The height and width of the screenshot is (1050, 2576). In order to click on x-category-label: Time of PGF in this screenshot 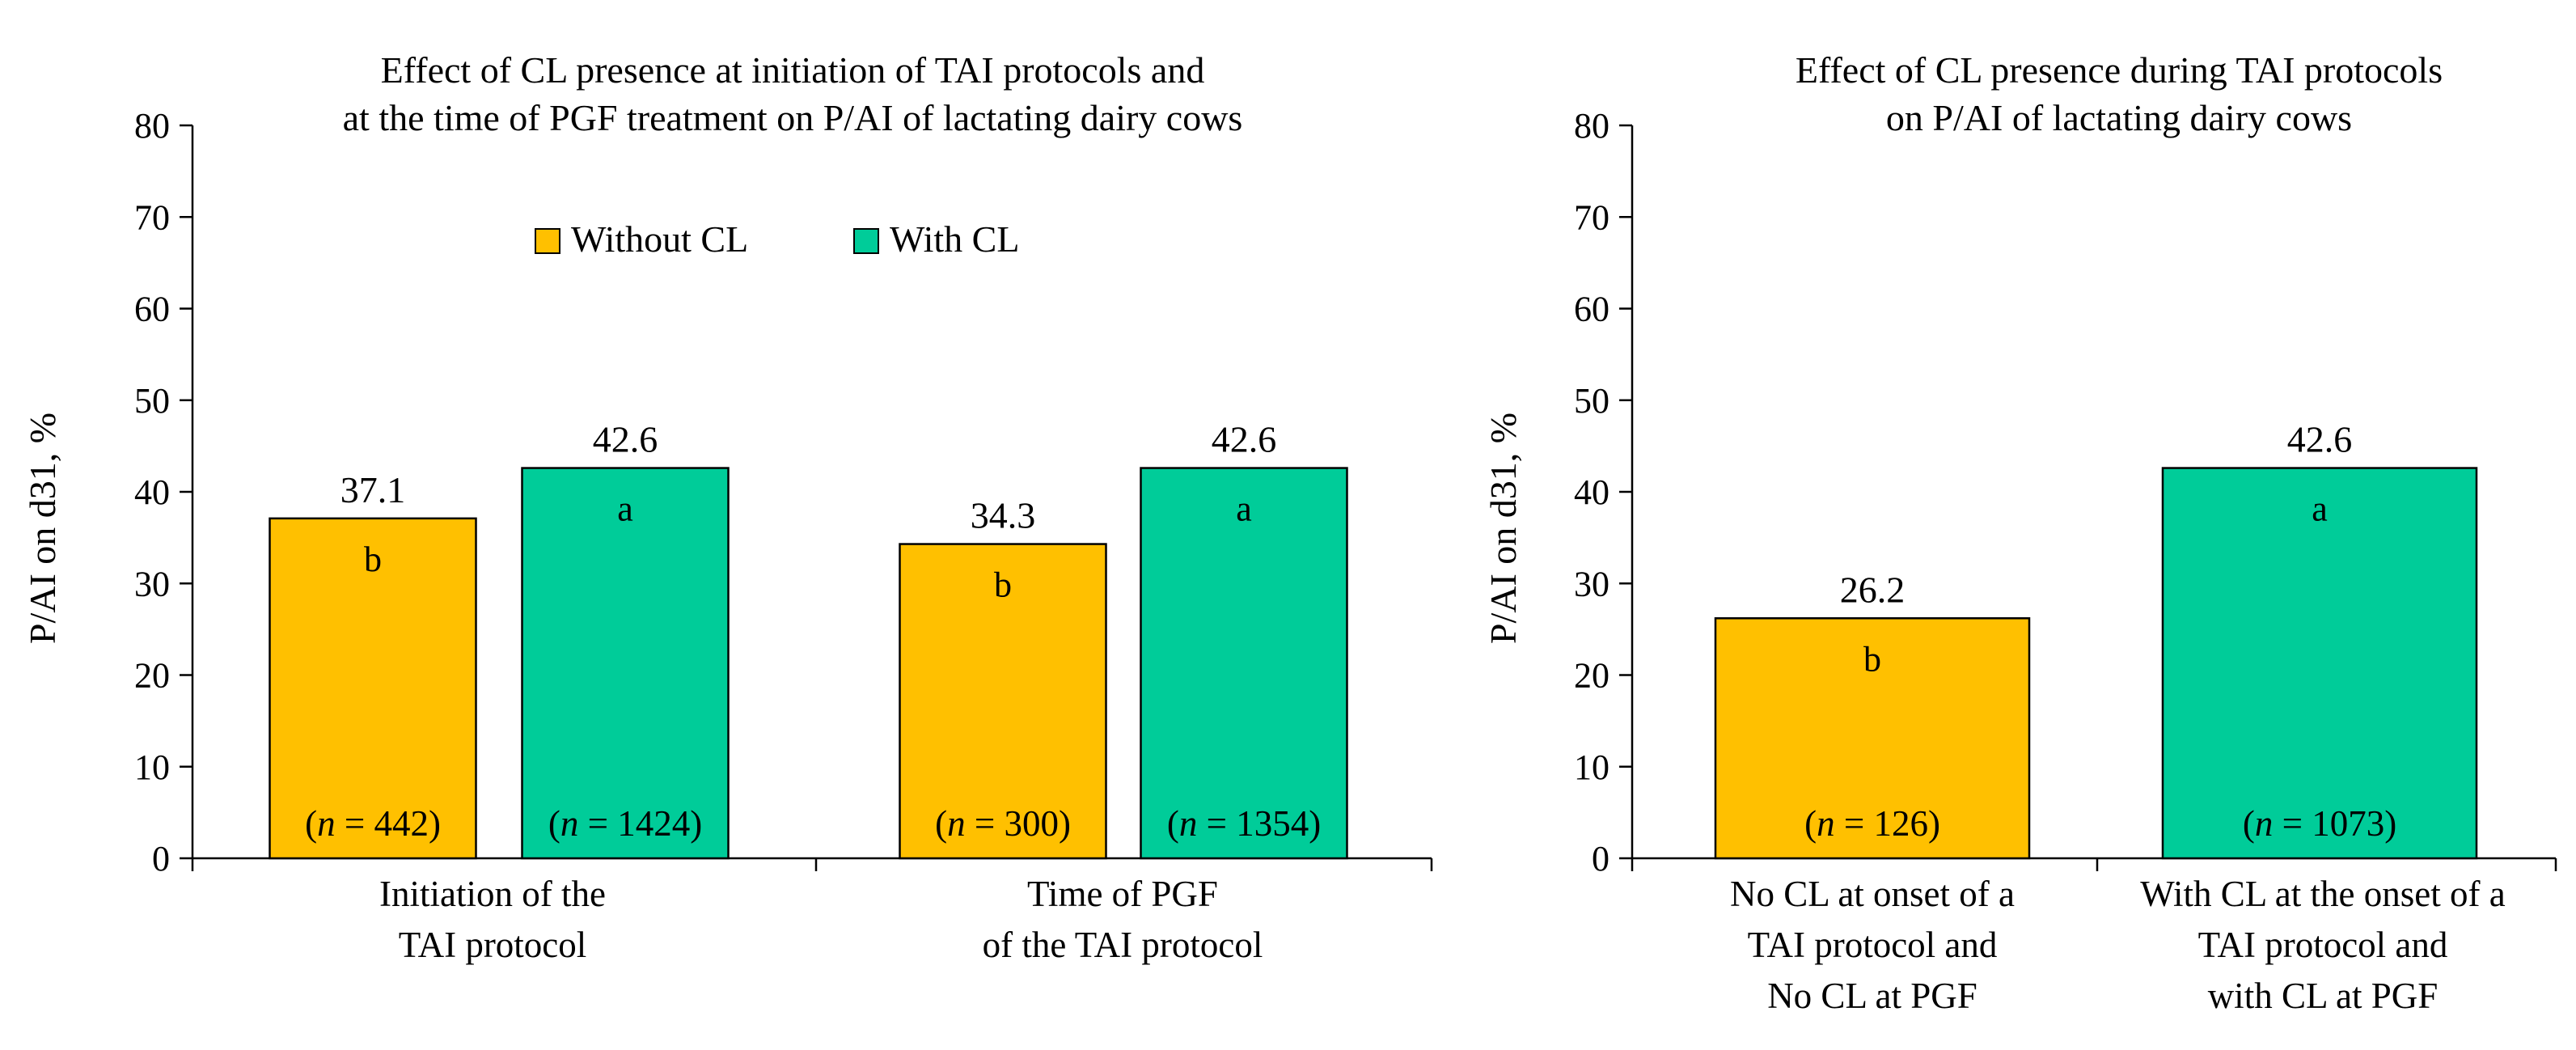, I will do `click(1123, 894)`.